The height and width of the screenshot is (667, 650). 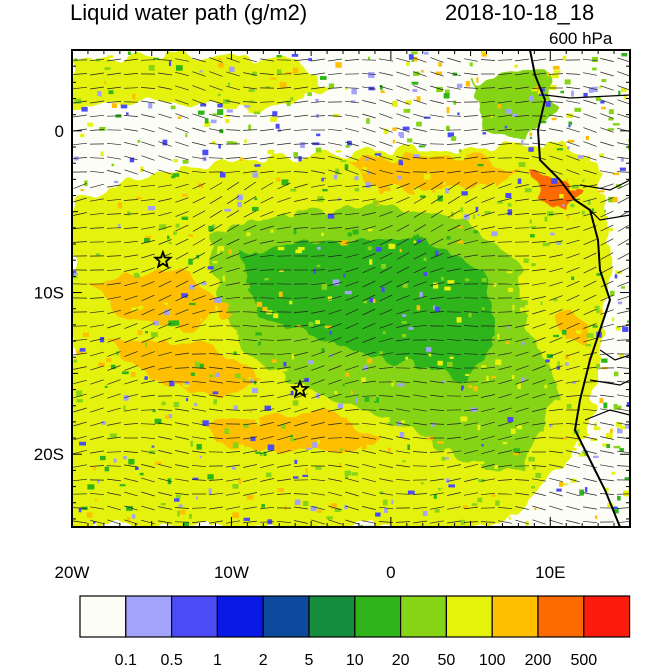 I want to click on colorbar-label: 2, so click(x=263, y=659).